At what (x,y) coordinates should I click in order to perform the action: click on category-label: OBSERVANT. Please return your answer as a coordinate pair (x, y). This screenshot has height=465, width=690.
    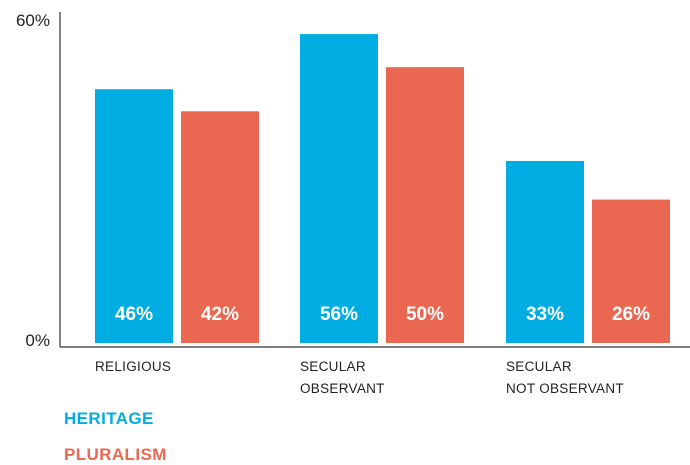
    Looking at the image, I should click on (342, 388).